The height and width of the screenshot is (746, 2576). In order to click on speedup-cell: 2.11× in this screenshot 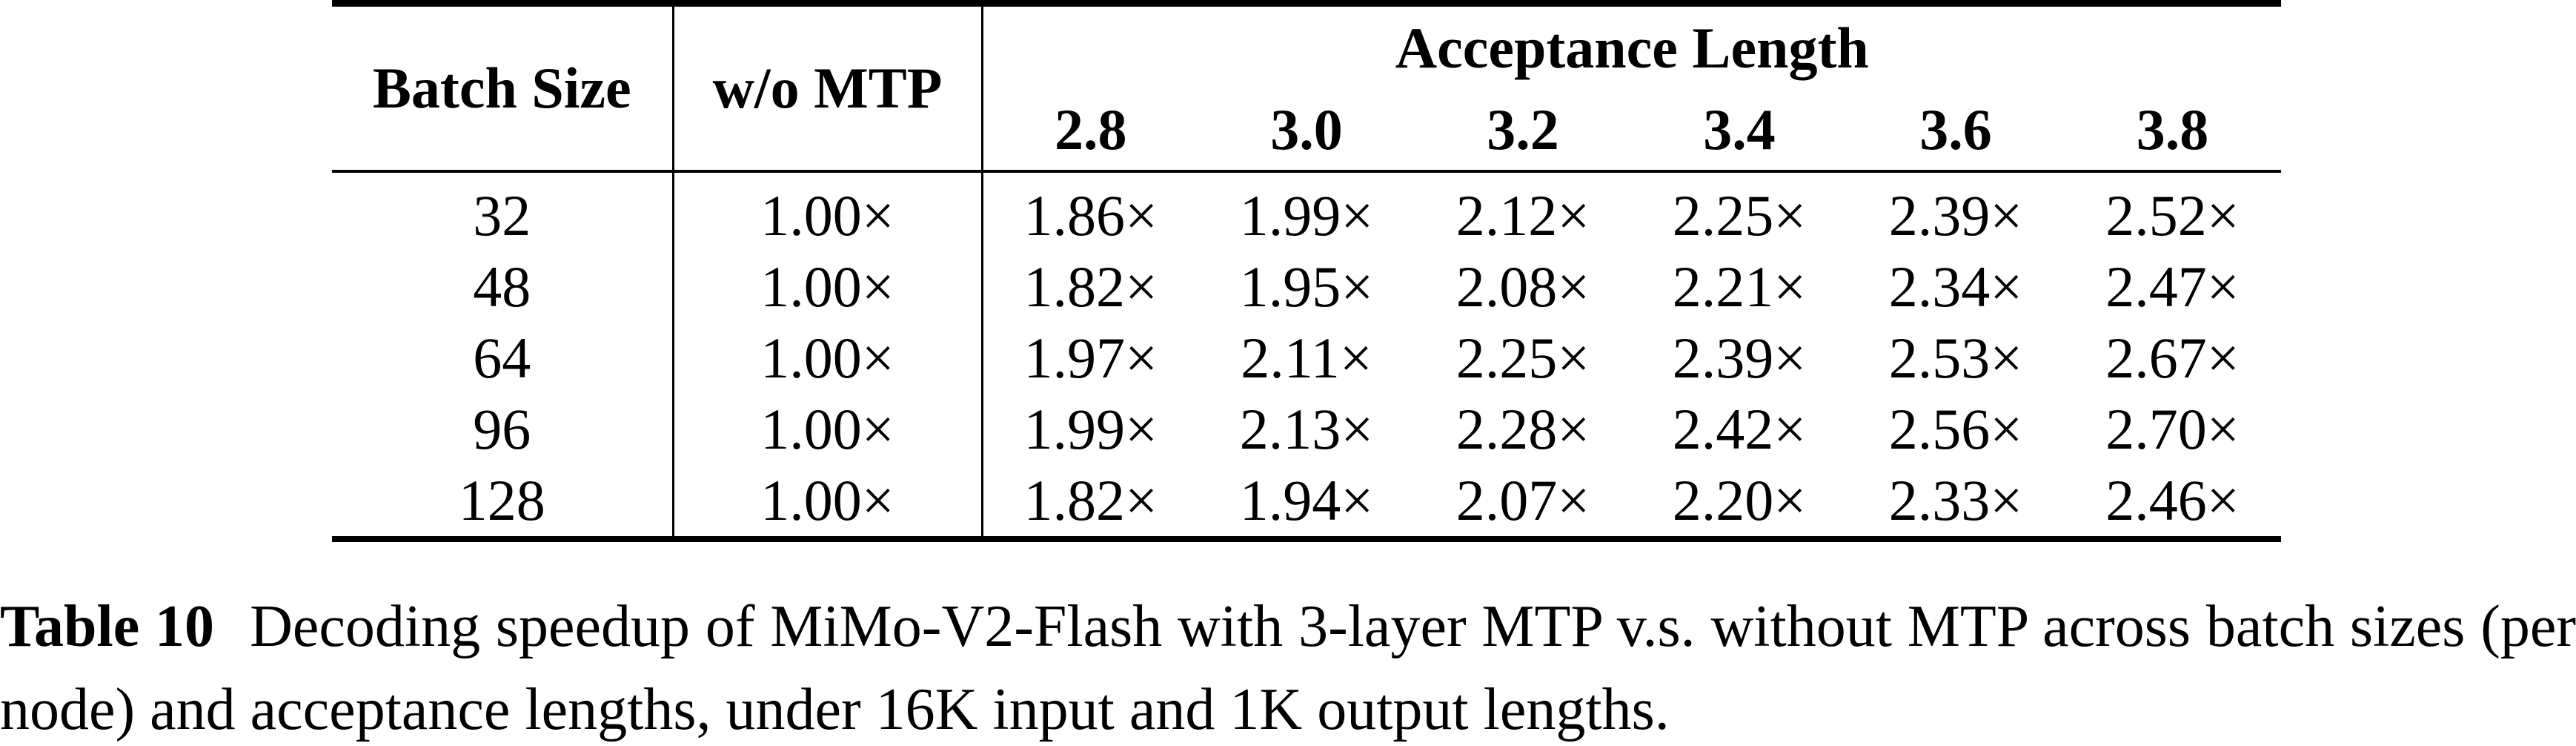, I will do `click(1306, 358)`.